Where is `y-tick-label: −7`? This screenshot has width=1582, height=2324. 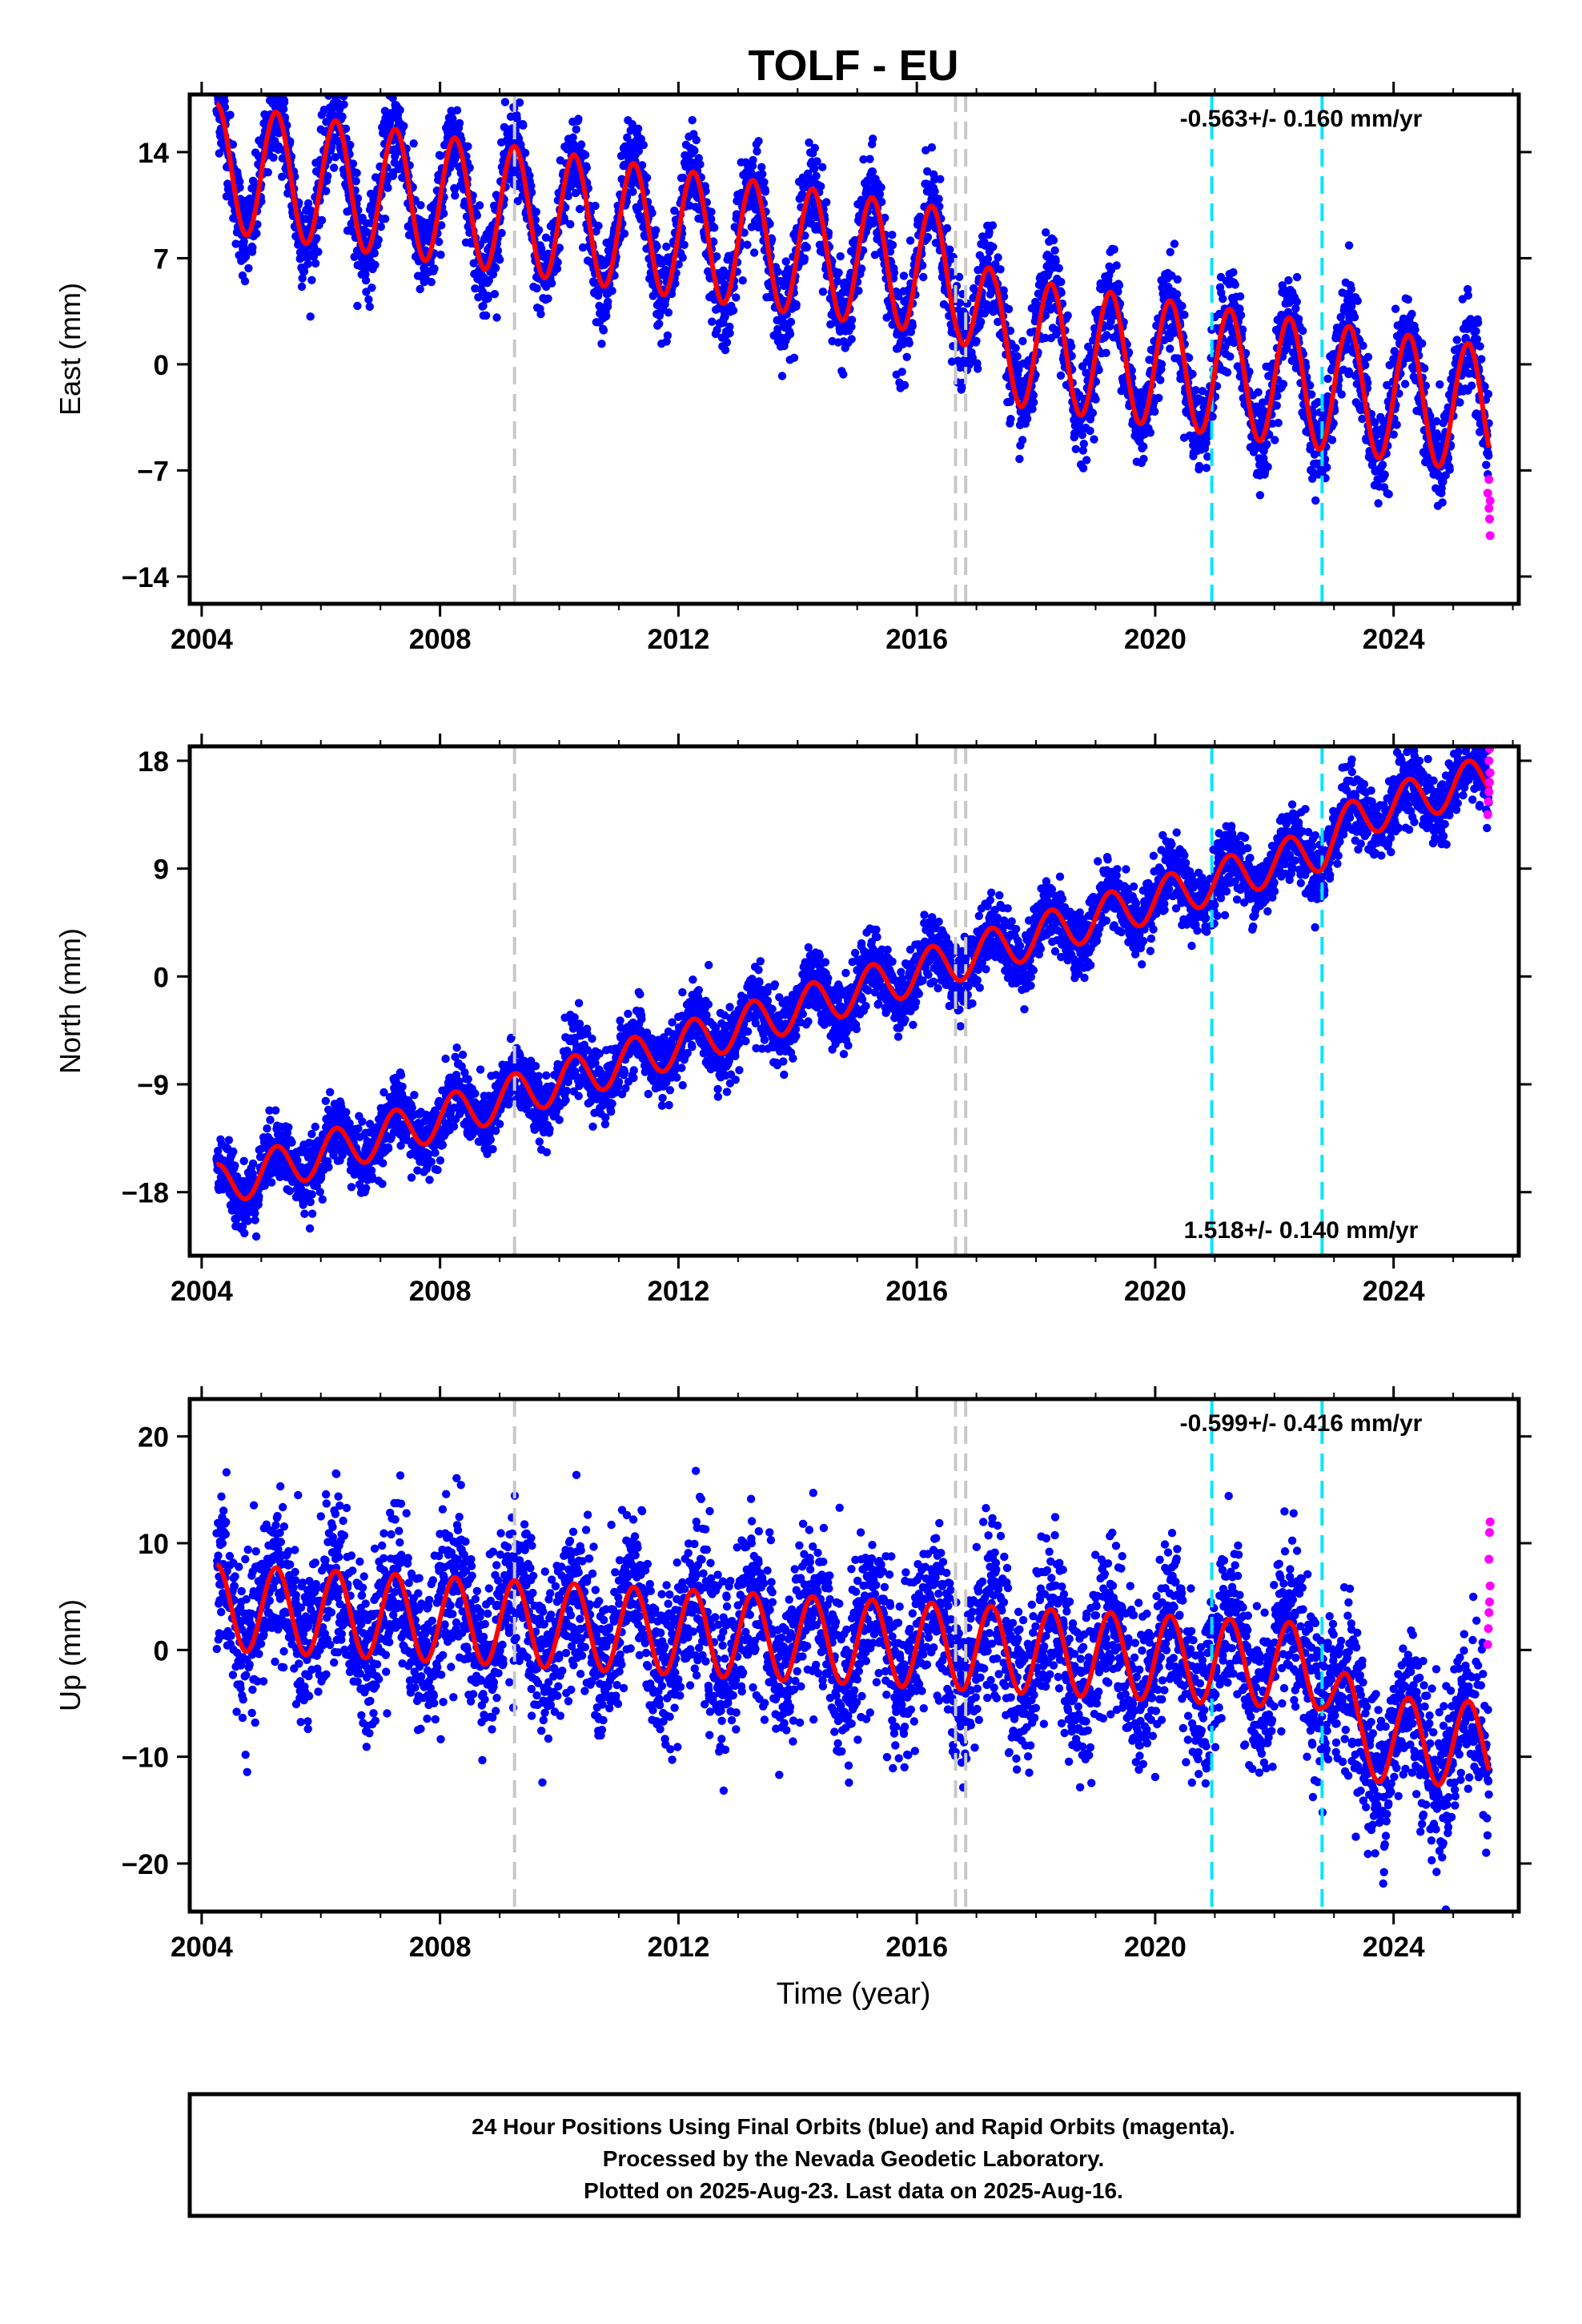 y-tick-label: −7 is located at coordinates (153, 471).